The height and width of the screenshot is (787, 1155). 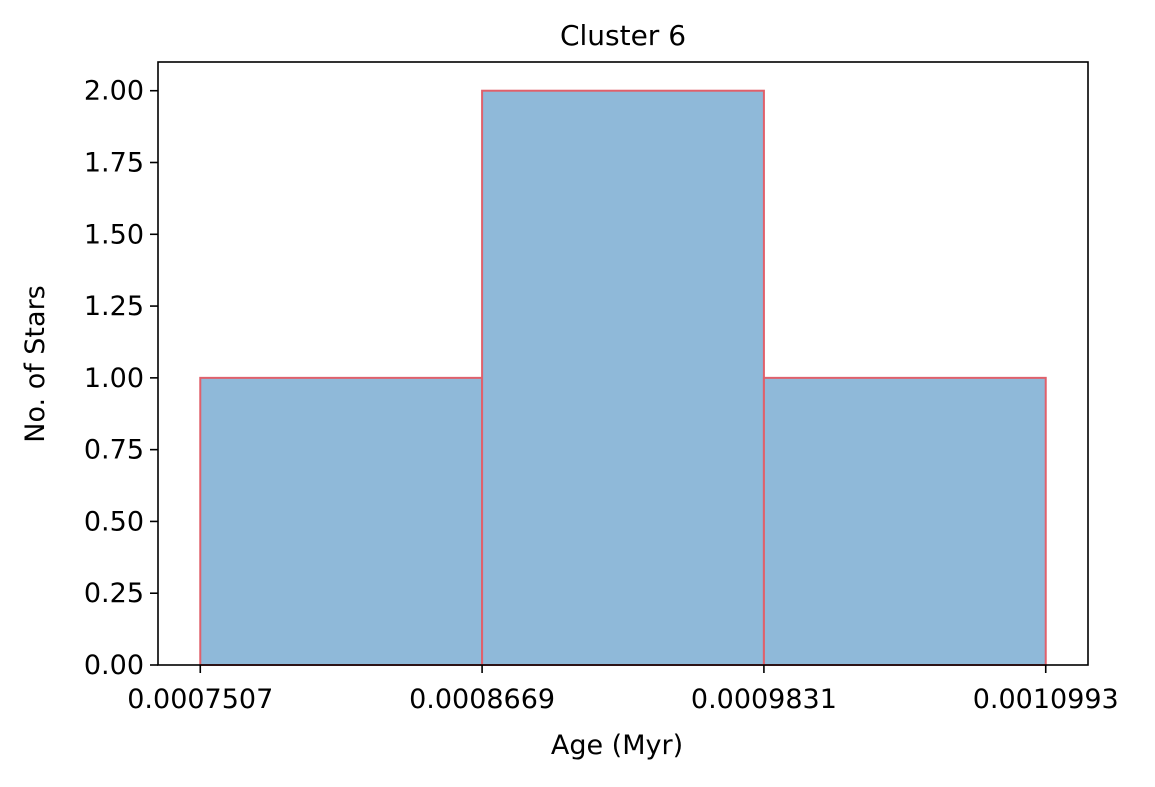 I want to click on x-axis-label: Age (Myr), so click(x=617, y=745).